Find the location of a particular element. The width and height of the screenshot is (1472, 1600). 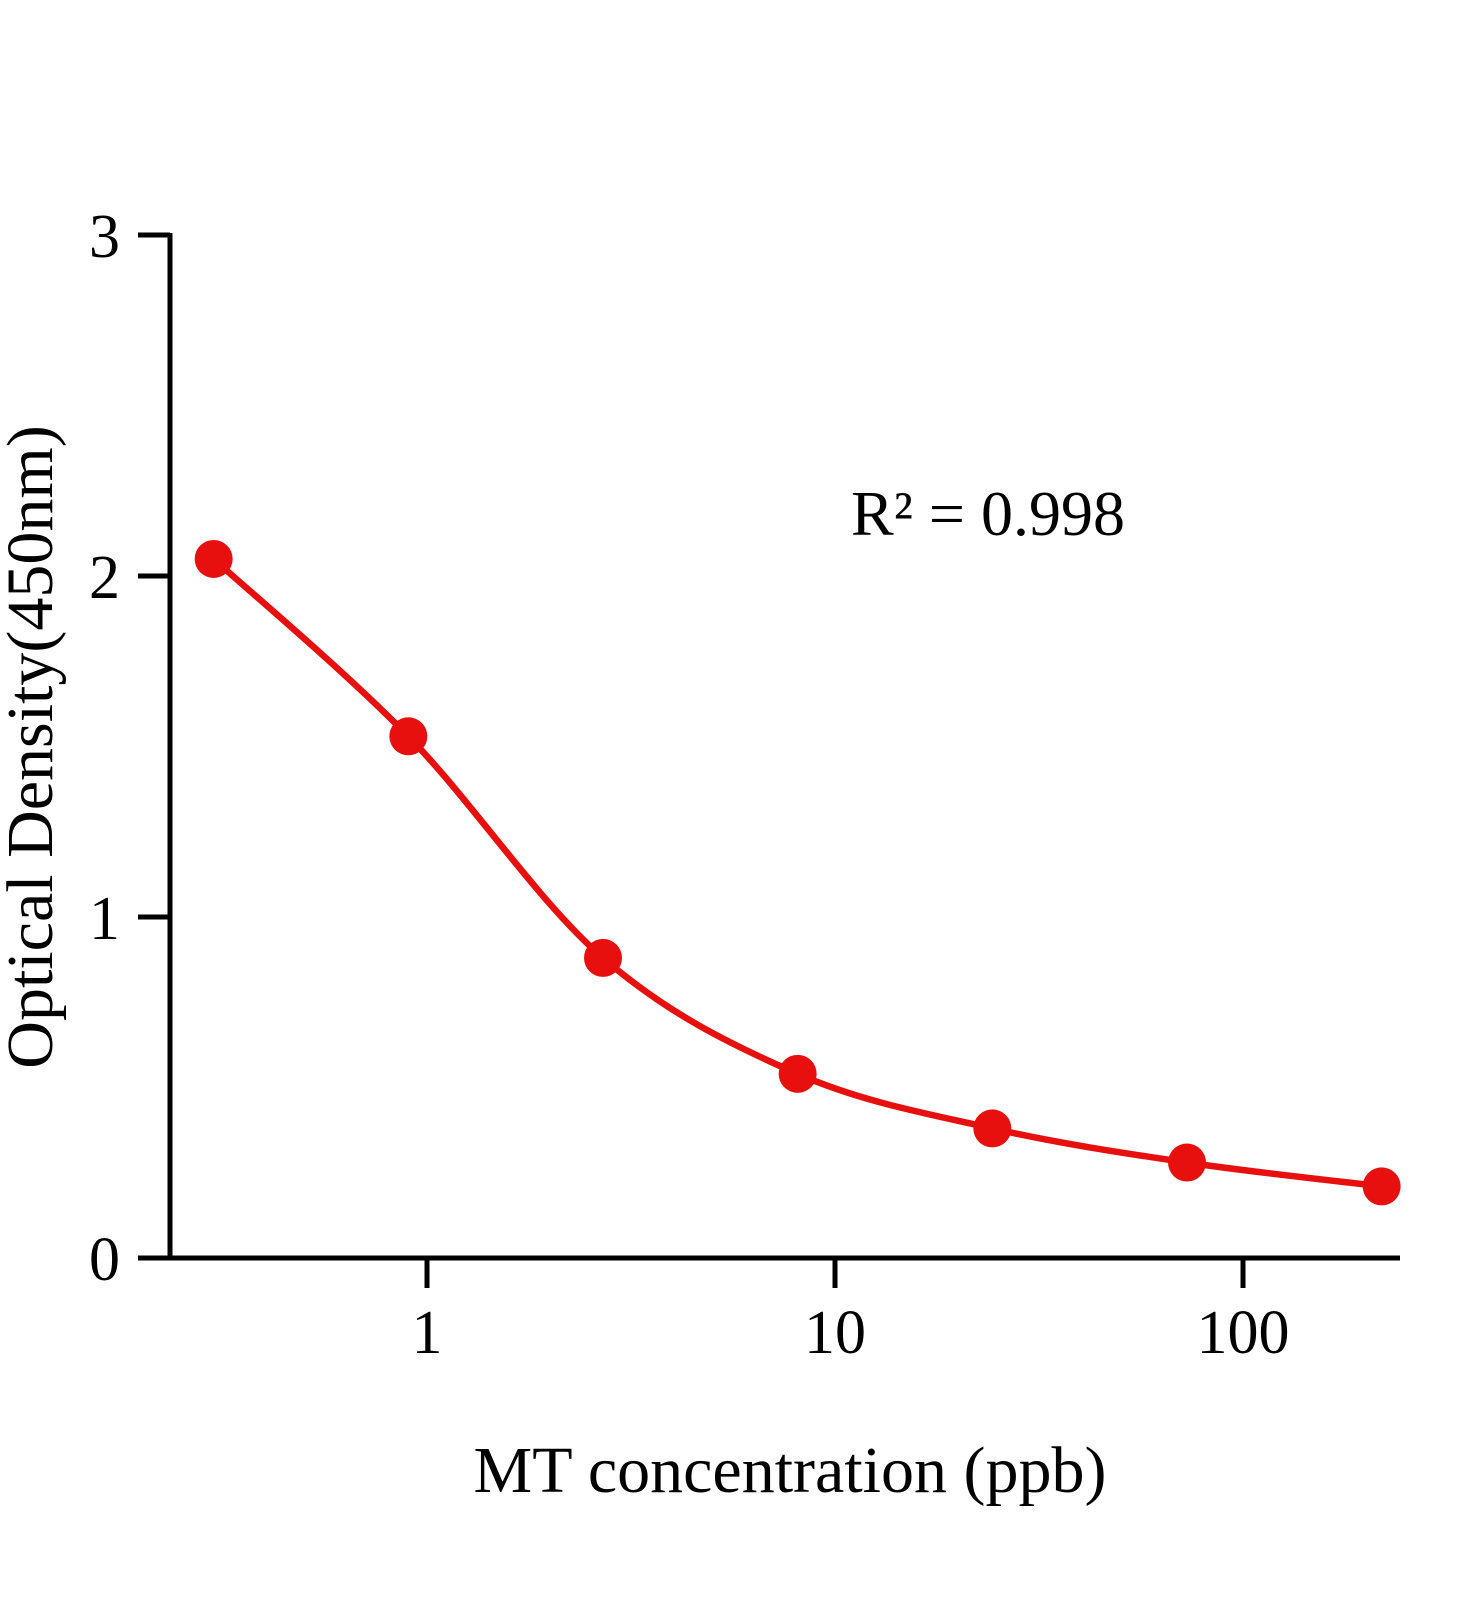

x-tick-label: 100 is located at coordinates (1243, 1333).